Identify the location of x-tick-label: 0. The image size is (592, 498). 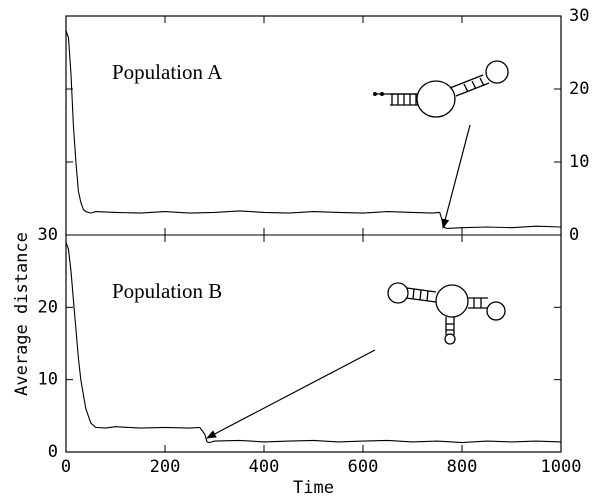
(66, 467).